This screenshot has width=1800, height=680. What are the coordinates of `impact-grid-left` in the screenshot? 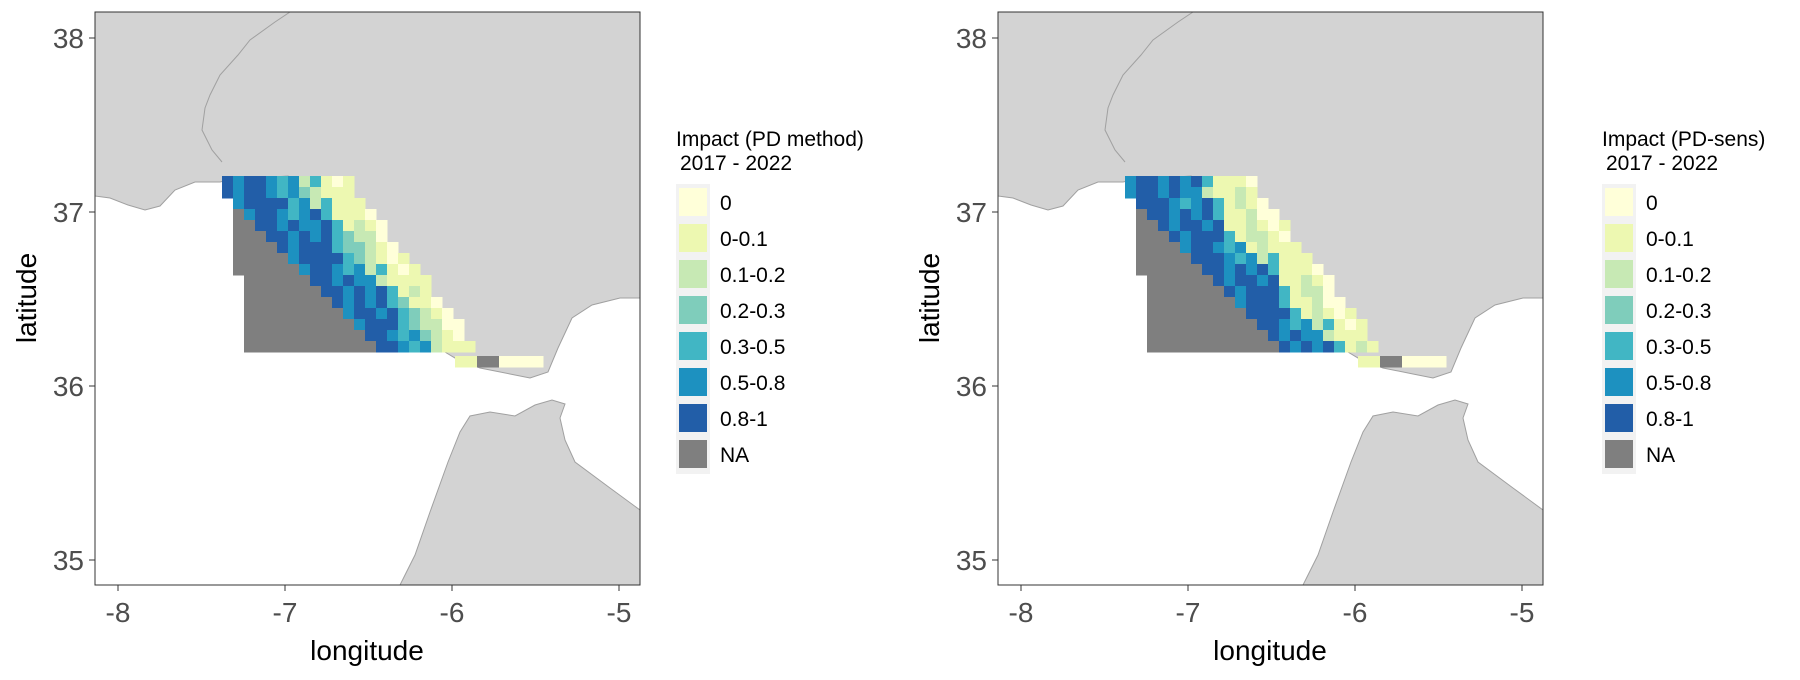 It's located at (383, 272).